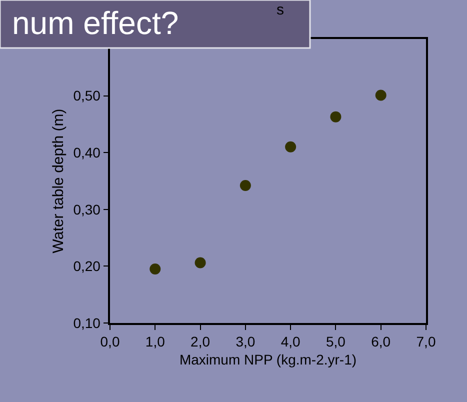 This screenshot has height=402, width=467. What do you see at coordinates (87, 266) in the screenshot?
I see `y-tick-label: 0,20` at bounding box center [87, 266].